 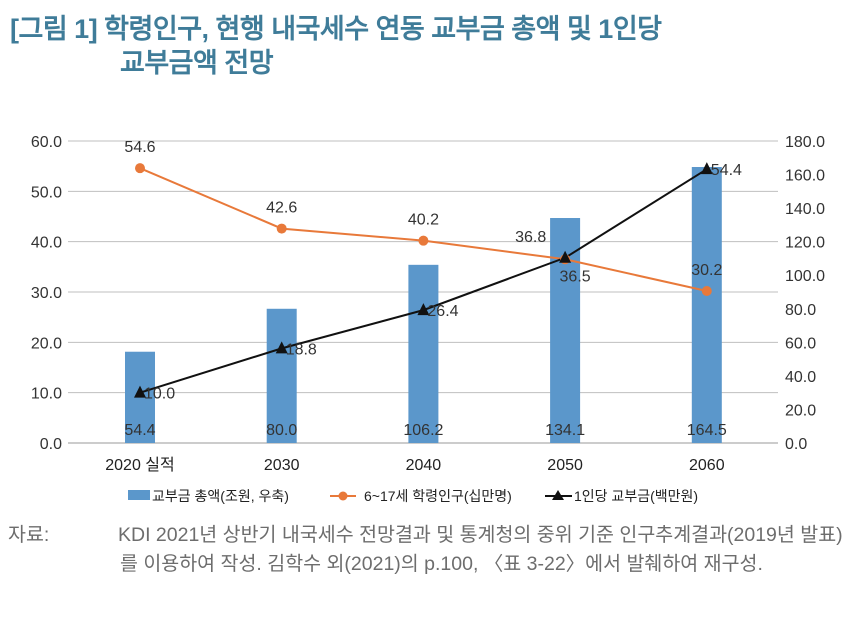 What do you see at coordinates (575, 276) in the screenshot?
I see `population-label: 36.5` at bounding box center [575, 276].